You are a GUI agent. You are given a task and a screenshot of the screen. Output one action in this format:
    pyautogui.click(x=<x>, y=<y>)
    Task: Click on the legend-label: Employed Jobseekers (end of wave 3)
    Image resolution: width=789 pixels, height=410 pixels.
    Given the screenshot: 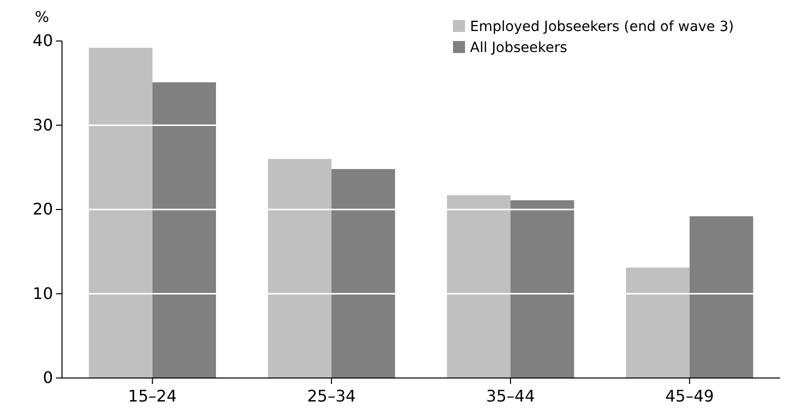 What is the action you would take?
    pyautogui.click(x=602, y=27)
    